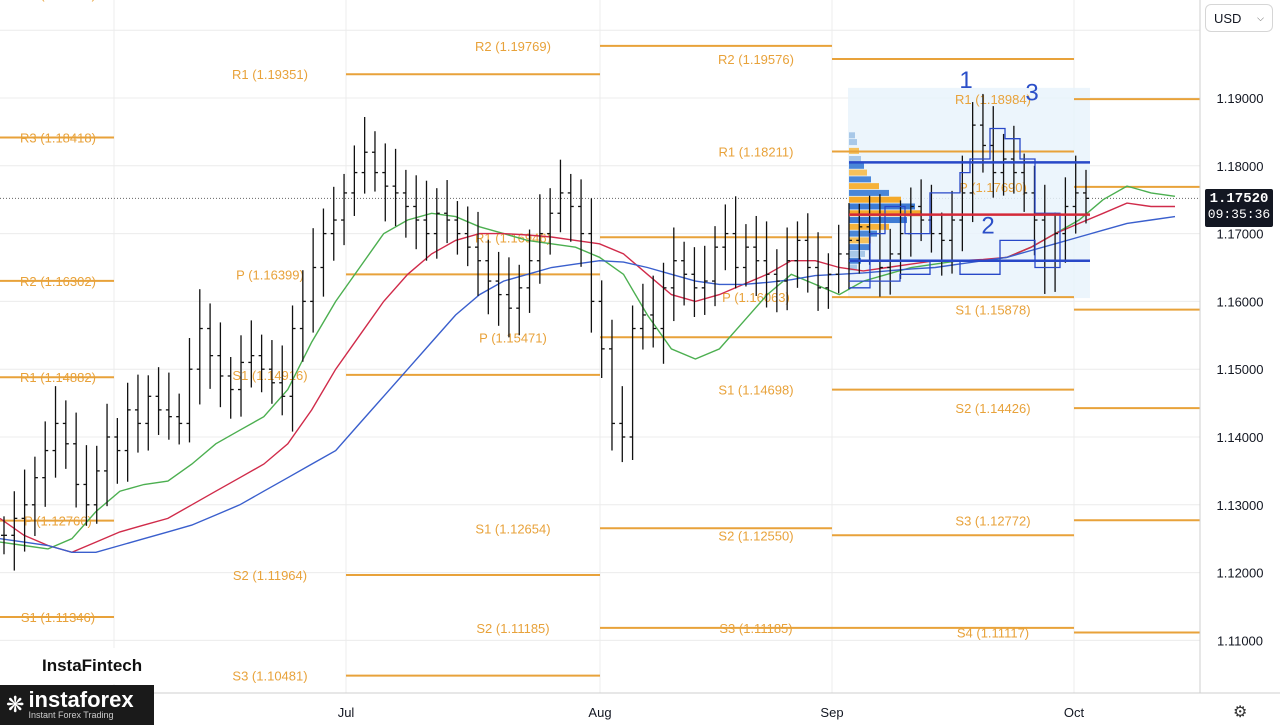  Describe the element at coordinates (58, 617) in the screenshot. I see `pivot-label: S1 (1.11346)` at that location.